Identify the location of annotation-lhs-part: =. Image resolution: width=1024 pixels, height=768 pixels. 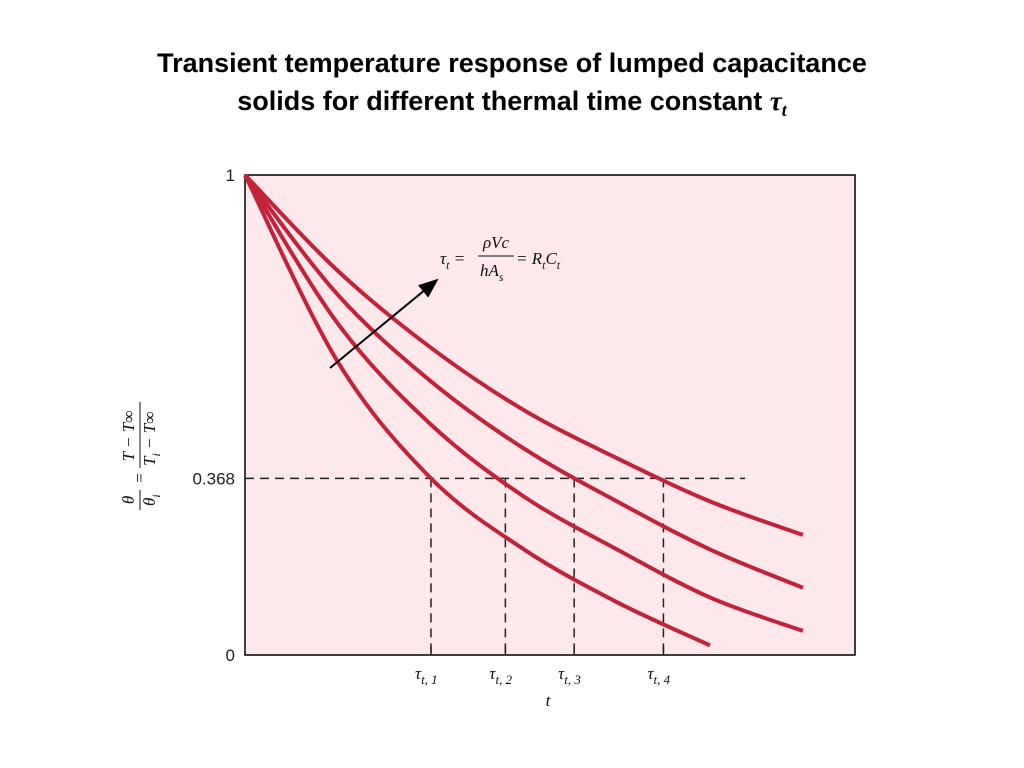
(457, 258).